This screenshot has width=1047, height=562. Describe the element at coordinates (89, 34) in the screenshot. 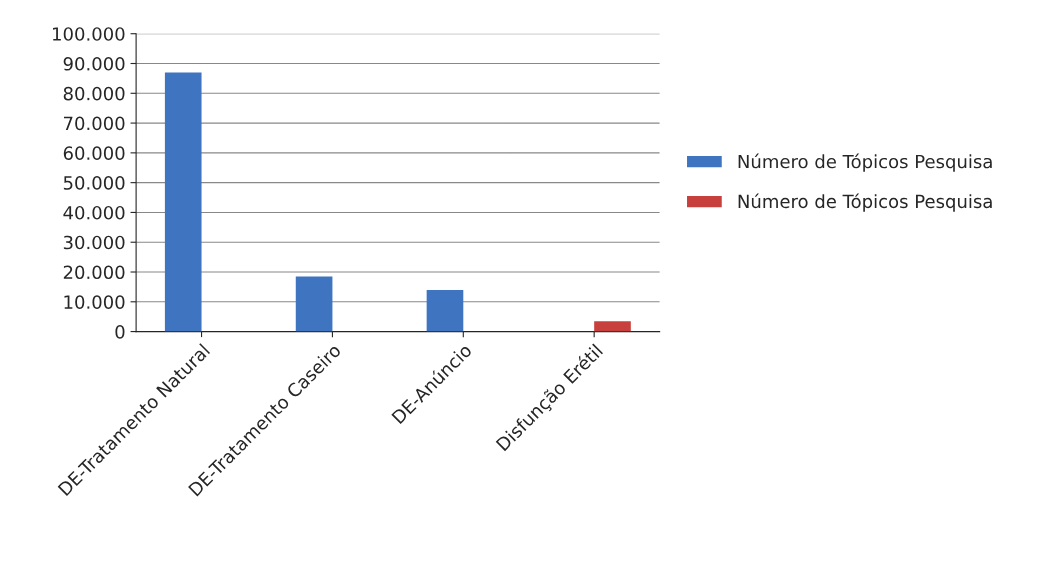

I see `y-tick-label: 100.000` at that location.